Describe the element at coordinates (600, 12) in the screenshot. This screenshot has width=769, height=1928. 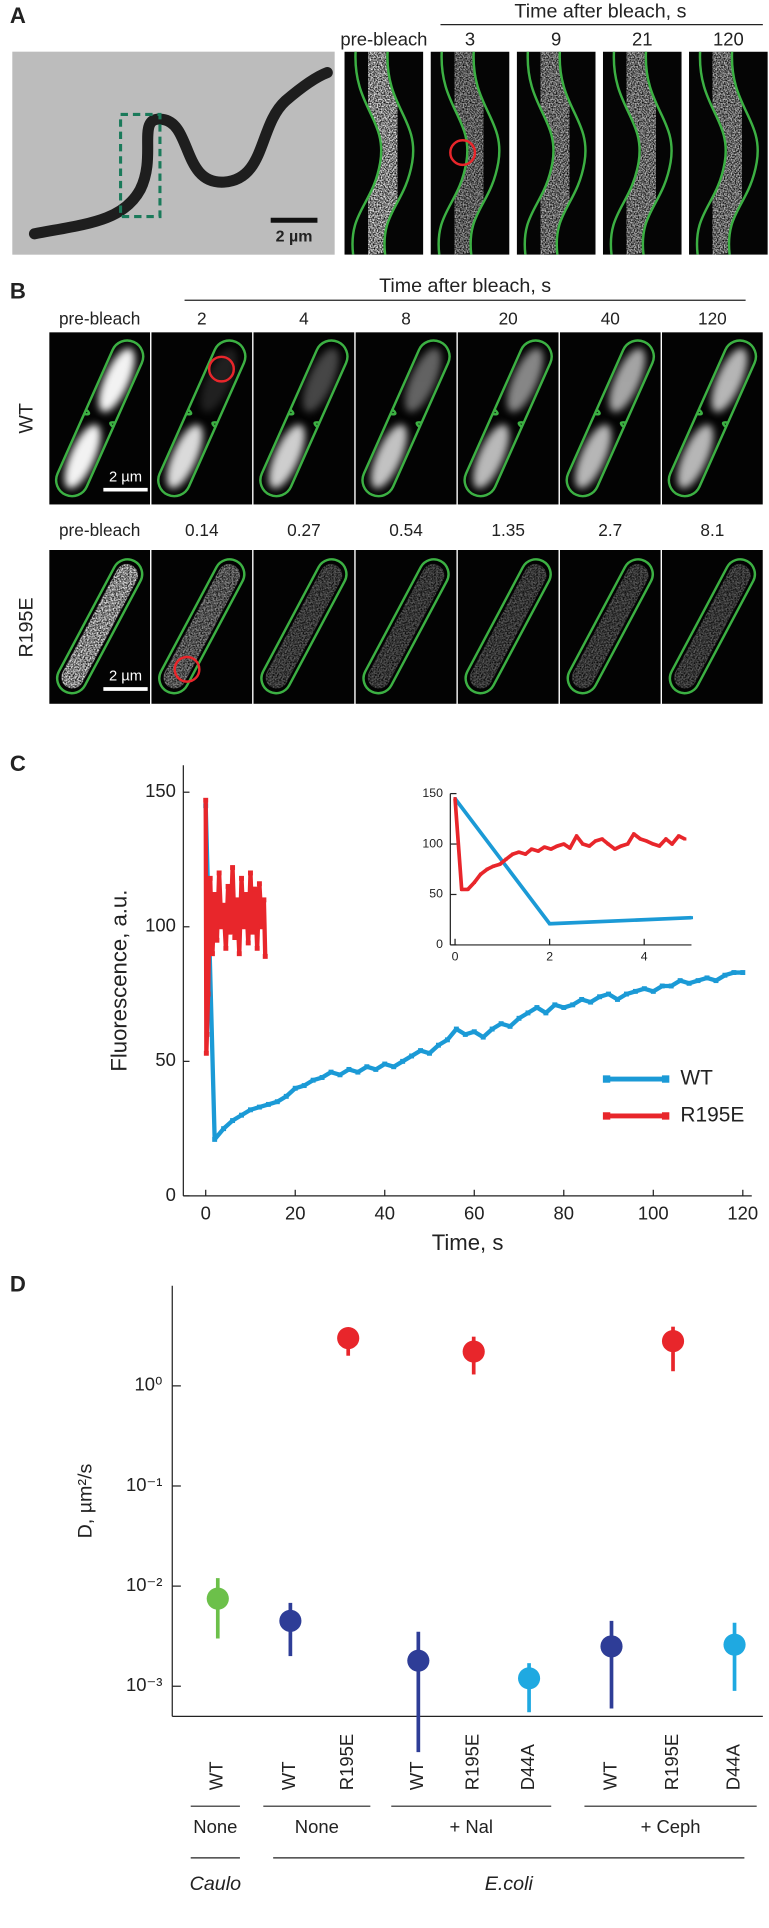
I see `header: Time after bleach, s` at that location.